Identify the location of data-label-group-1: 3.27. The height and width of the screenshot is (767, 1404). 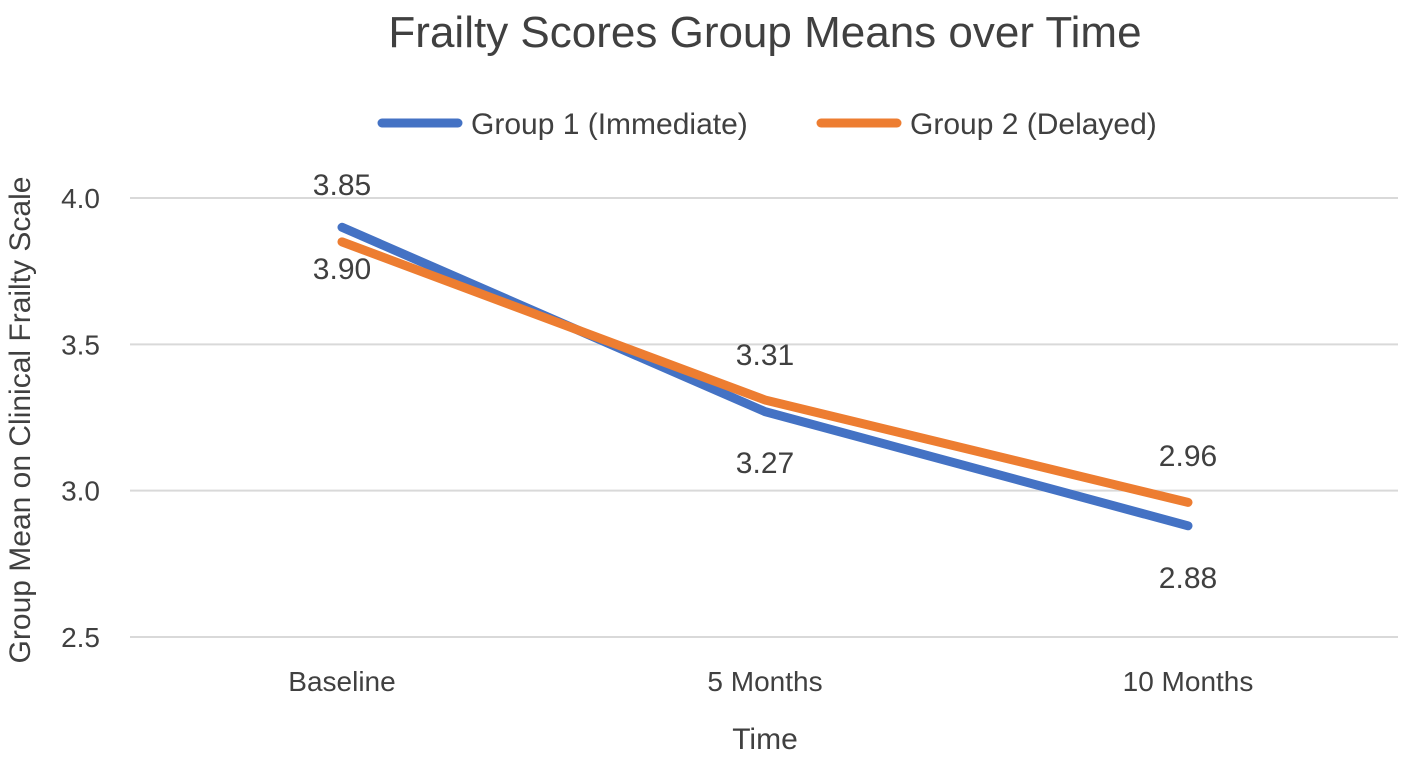
(765, 463).